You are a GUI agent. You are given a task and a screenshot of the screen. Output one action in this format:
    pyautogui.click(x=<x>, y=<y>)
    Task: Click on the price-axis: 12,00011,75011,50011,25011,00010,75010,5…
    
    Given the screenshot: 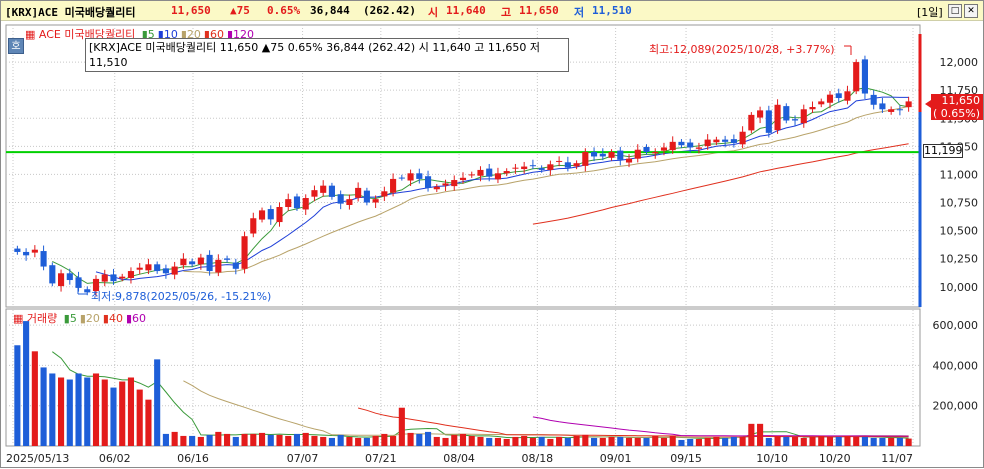 What is the action you would take?
    pyautogui.click(x=959, y=175)
    